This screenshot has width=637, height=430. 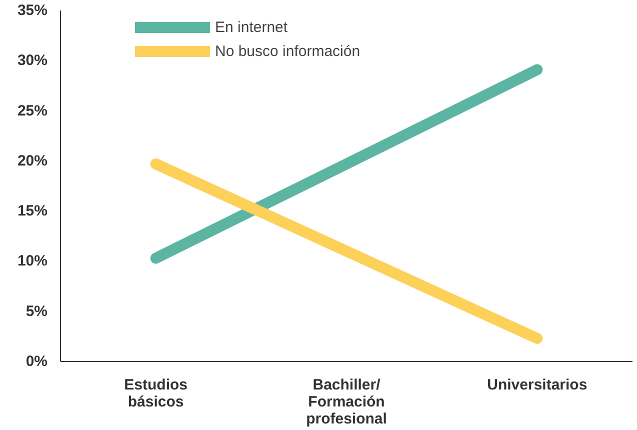 I want to click on legend-label: No busco información, so click(x=287, y=51).